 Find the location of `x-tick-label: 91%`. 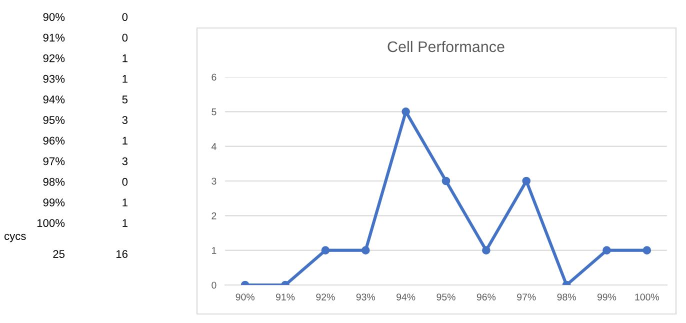

x-tick-label: 91% is located at coordinates (285, 297).